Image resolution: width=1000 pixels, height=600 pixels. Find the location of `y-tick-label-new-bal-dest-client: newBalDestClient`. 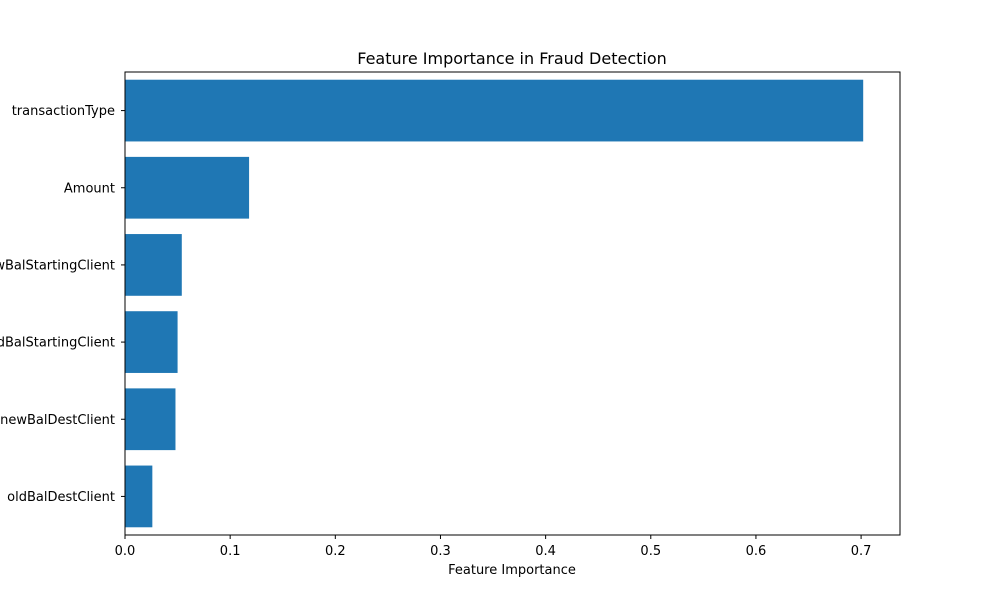

y-tick-label-new-bal-dest-client: newBalDestClient is located at coordinates (57, 420).